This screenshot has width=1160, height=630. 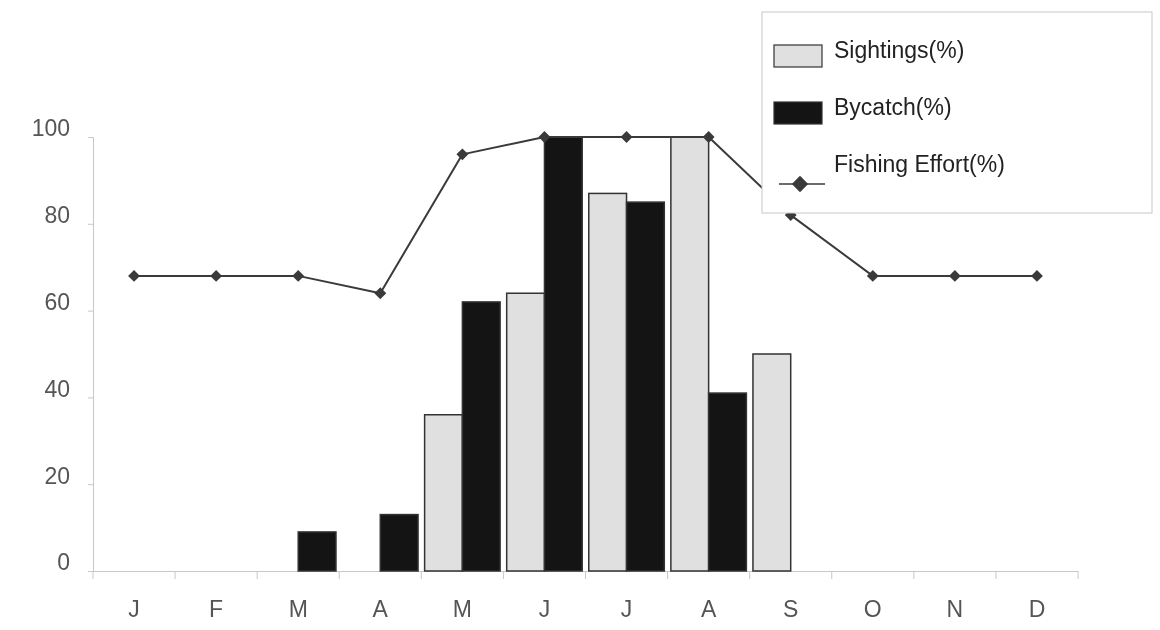 What do you see at coordinates (1037, 609) in the screenshot?
I see `x-tick-label: D` at bounding box center [1037, 609].